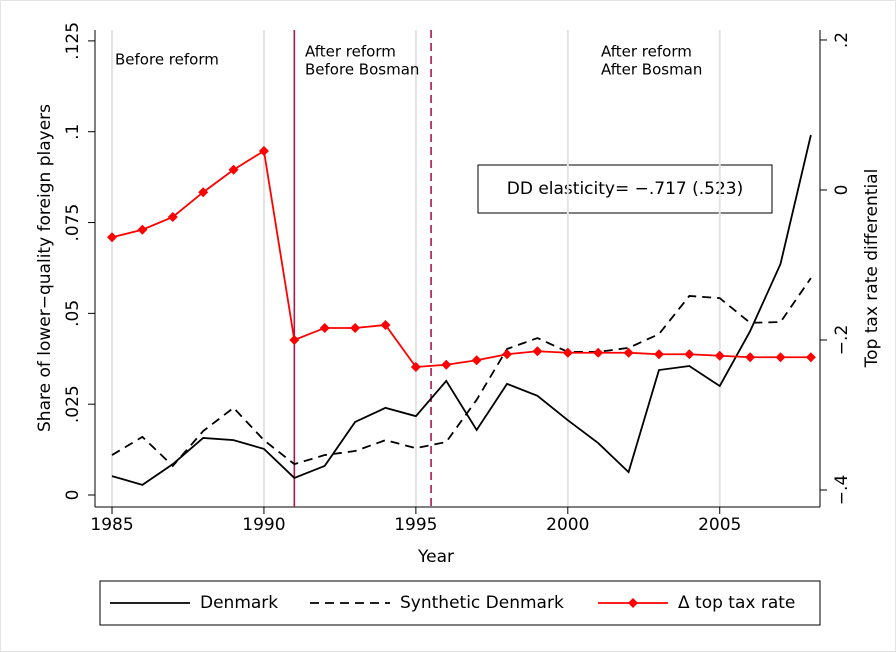 The height and width of the screenshot is (652, 896). Describe the element at coordinates (73, 404) in the screenshot. I see `y-tick-label: .025` at that location.